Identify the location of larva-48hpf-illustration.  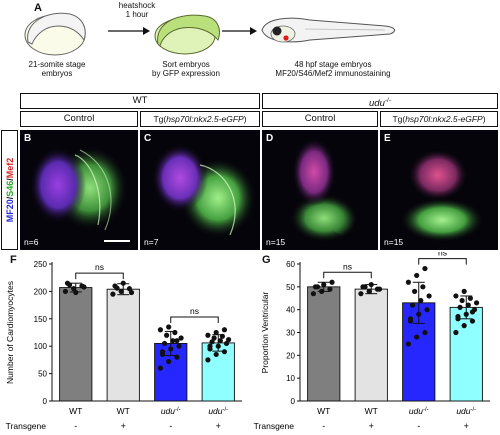
(328, 30).